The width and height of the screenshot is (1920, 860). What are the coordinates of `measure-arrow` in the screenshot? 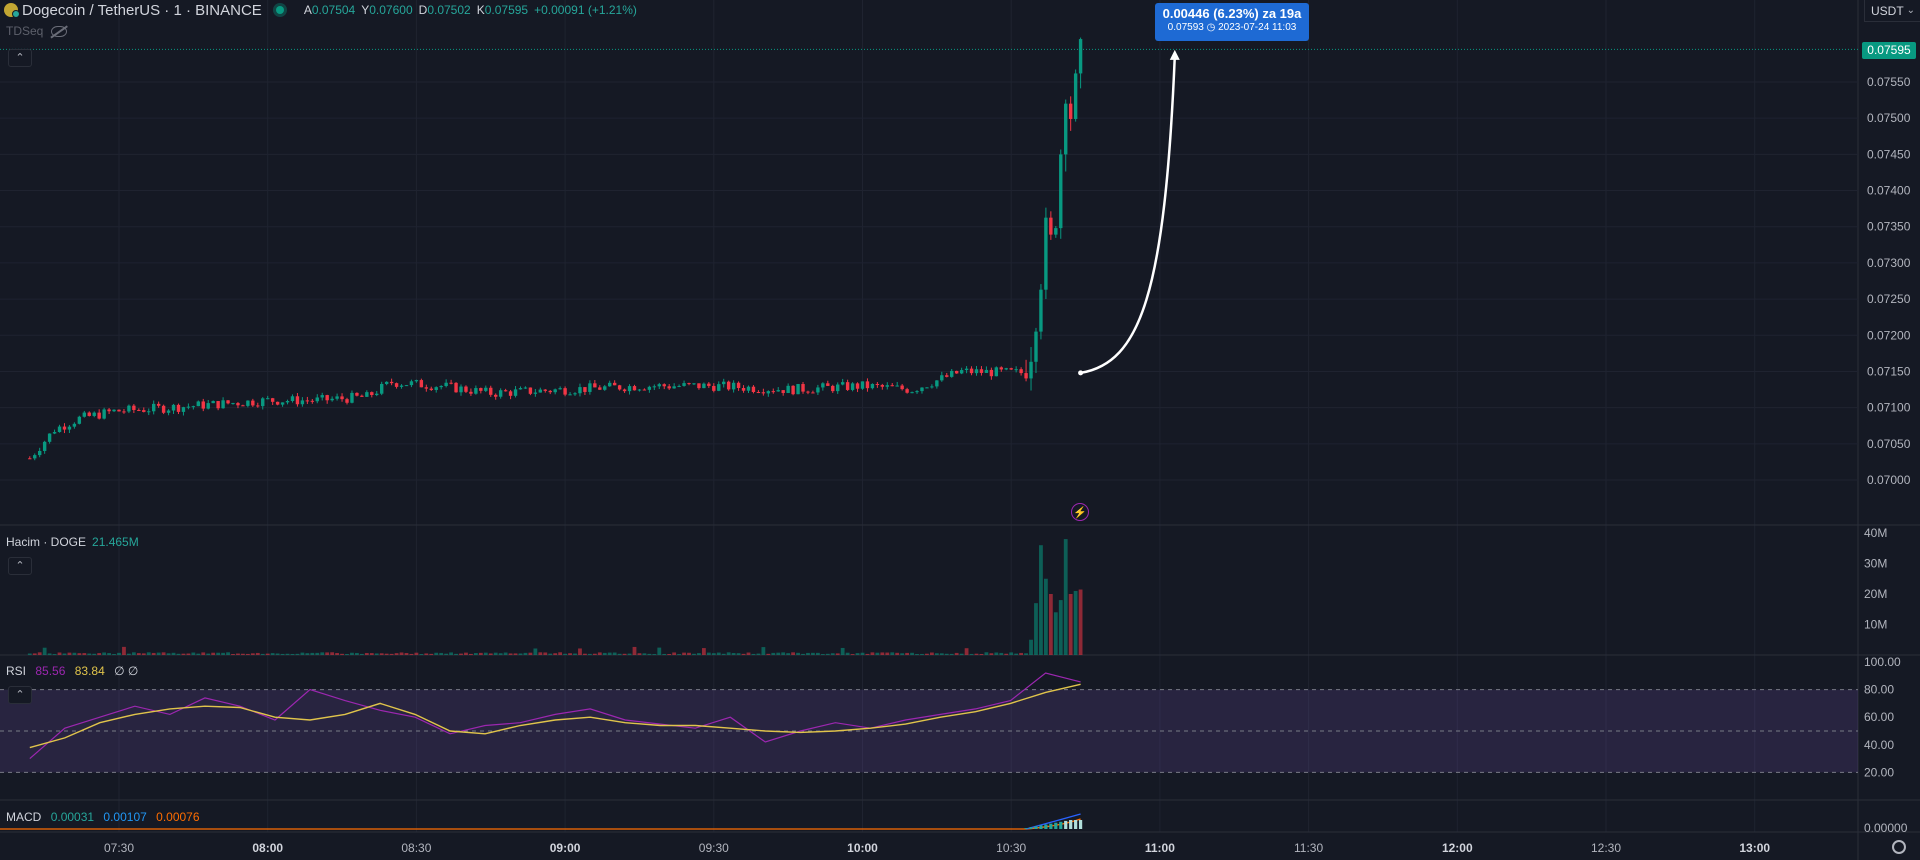 It's located at (1129, 212).